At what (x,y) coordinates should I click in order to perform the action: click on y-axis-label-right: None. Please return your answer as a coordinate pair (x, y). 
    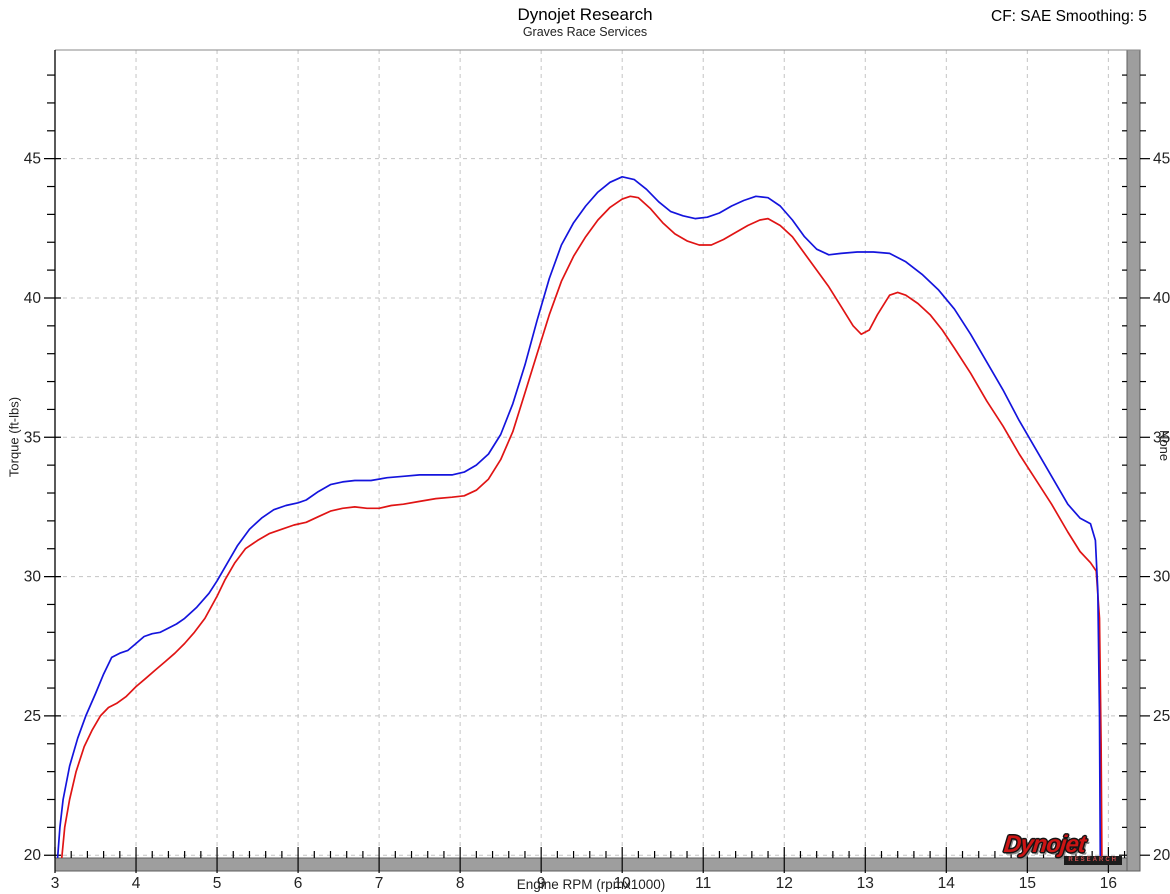
    Looking at the image, I should click on (1163, 446).